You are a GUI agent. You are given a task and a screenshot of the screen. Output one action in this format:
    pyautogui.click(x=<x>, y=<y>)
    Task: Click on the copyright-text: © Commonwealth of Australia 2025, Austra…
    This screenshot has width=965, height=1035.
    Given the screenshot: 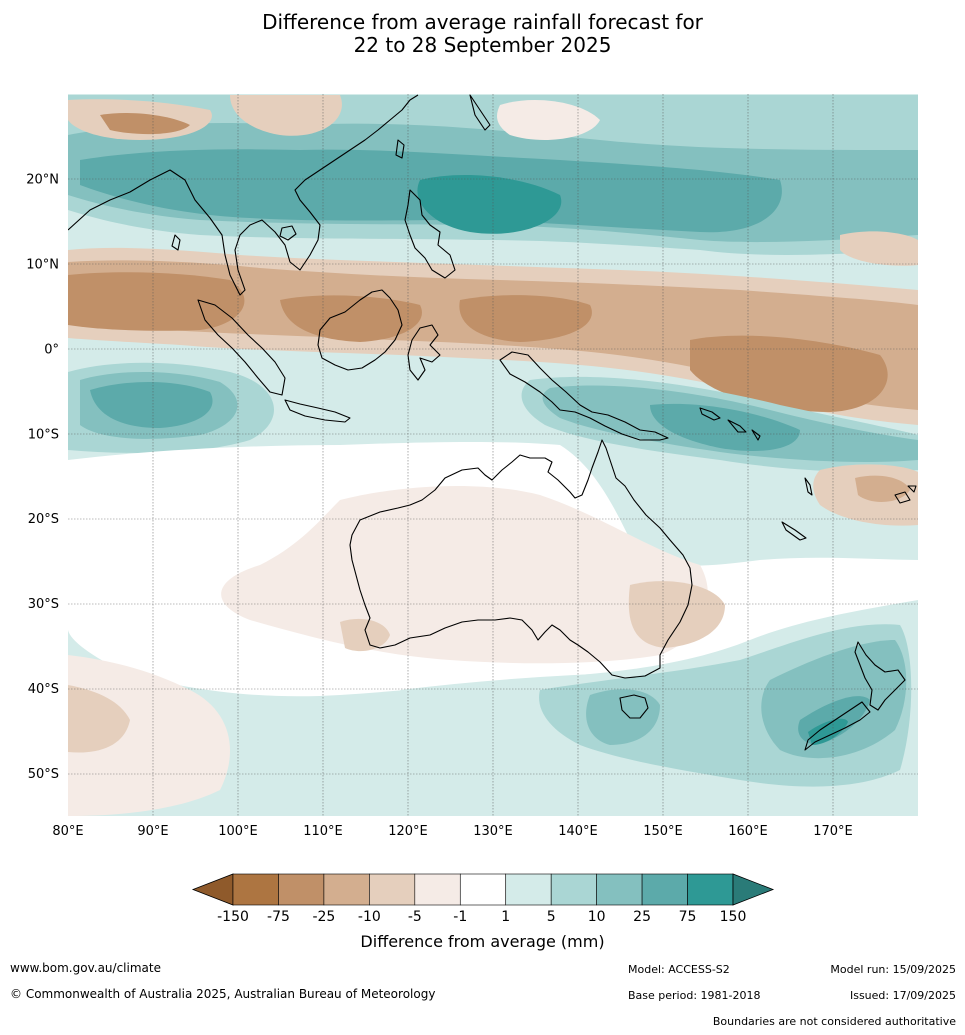 What is the action you would take?
    pyautogui.click(x=223, y=994)
    